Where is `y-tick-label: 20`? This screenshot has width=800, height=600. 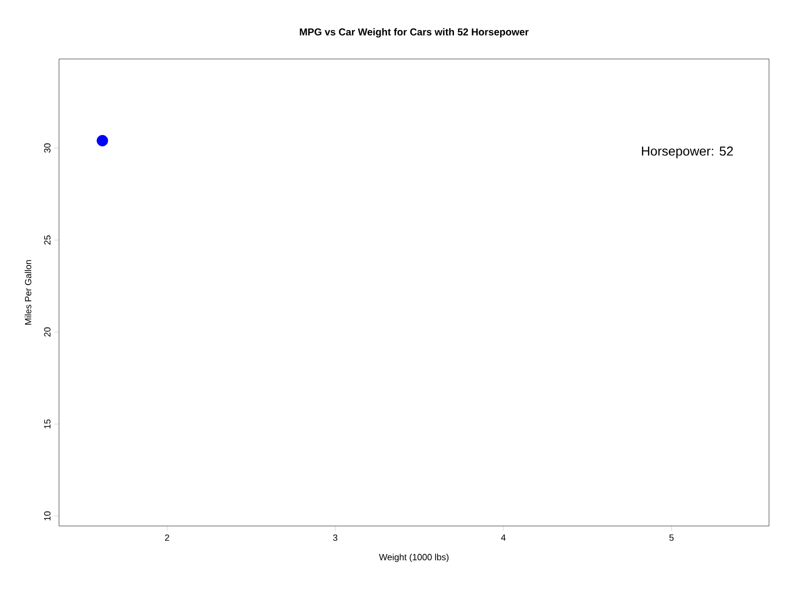
y-tick-label: 20 is located at coordinates (47, 332).